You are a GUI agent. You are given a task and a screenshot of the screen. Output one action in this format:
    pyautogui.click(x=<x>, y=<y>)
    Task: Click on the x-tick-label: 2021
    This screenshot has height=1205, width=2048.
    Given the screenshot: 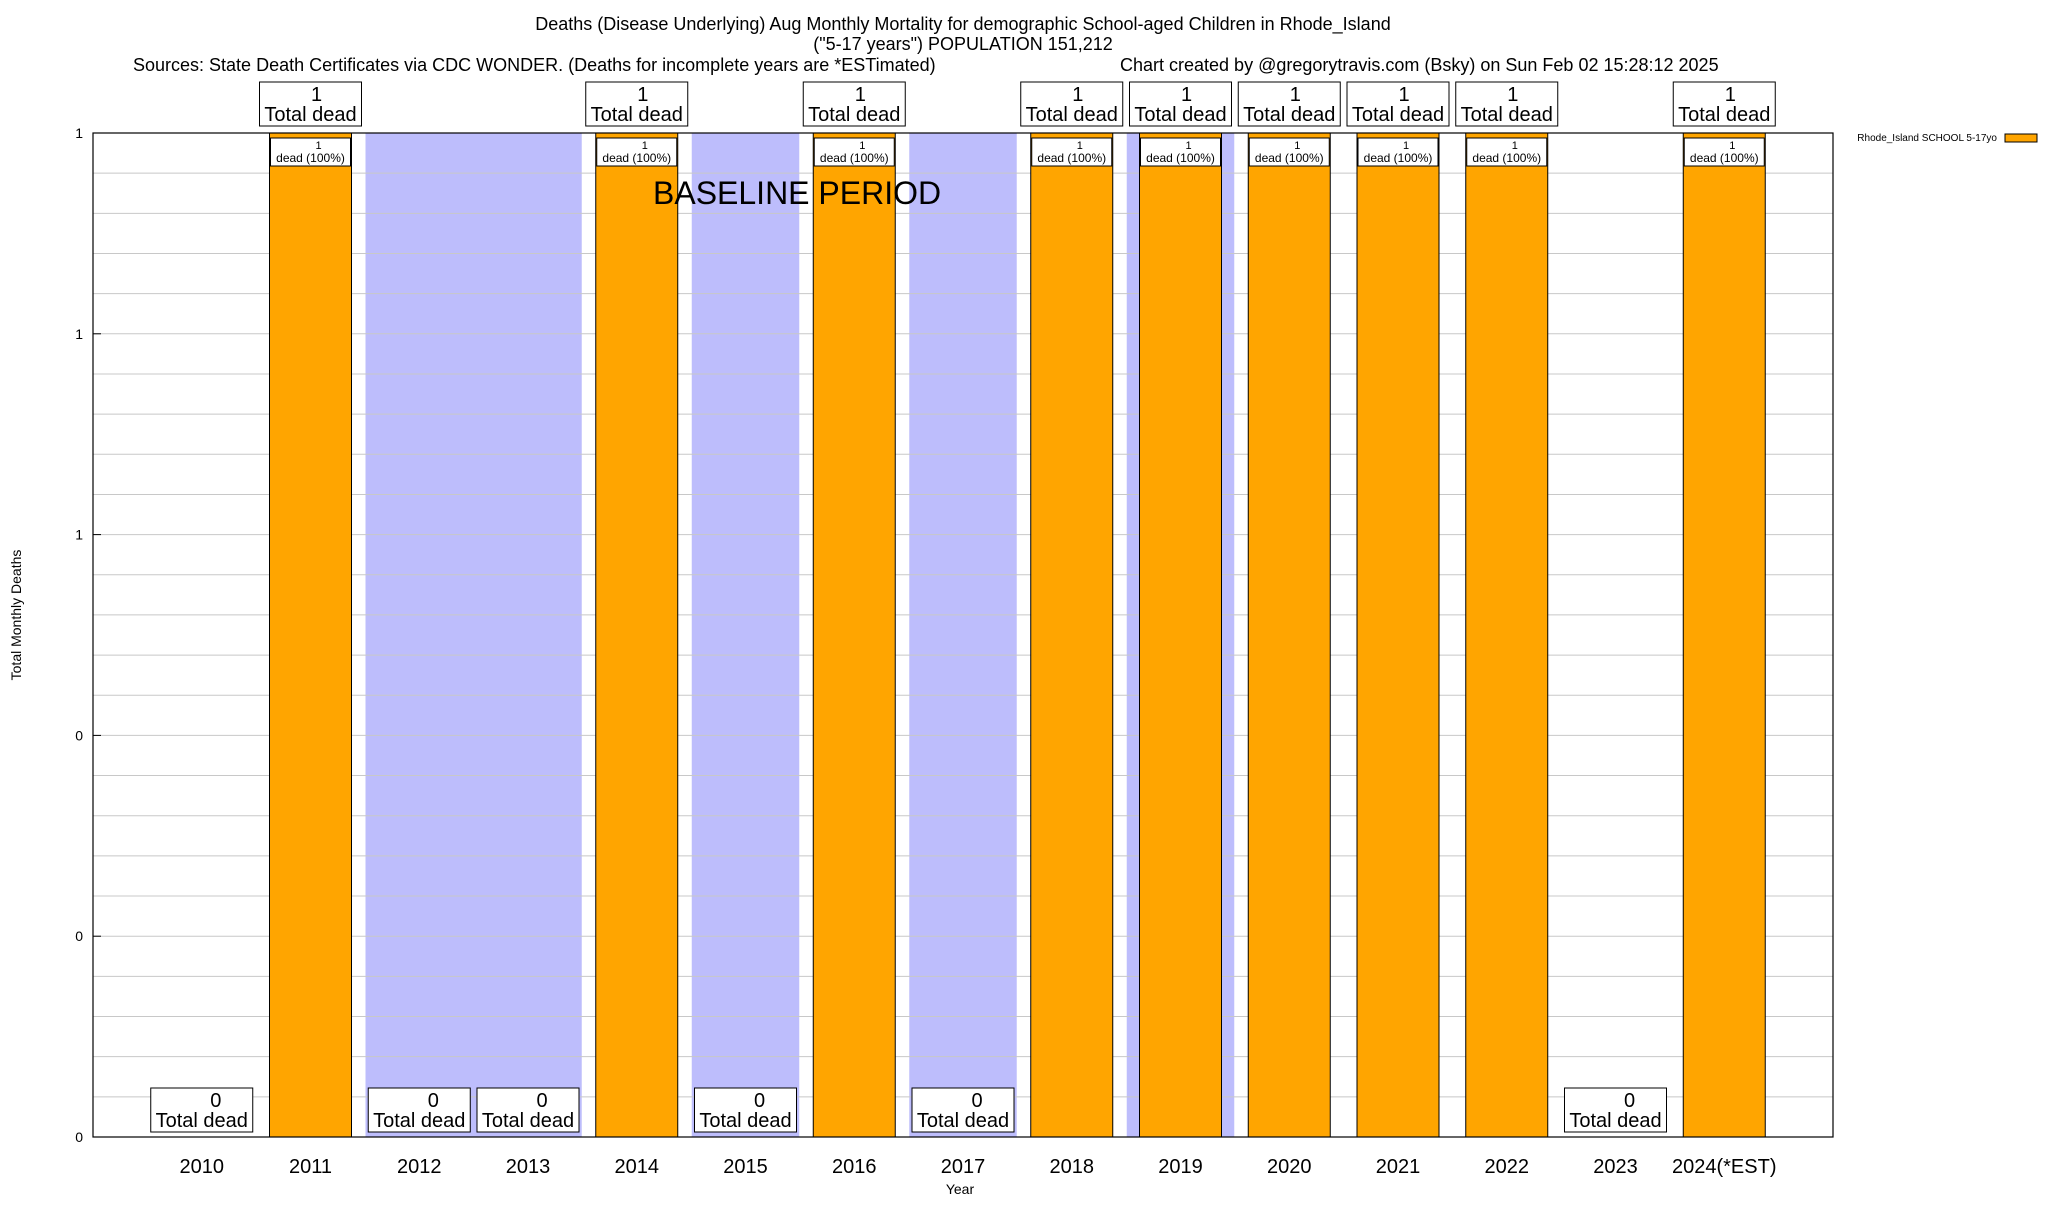 What is the action you would take?
    pyautogui.click(x=1398, y=1167)
    